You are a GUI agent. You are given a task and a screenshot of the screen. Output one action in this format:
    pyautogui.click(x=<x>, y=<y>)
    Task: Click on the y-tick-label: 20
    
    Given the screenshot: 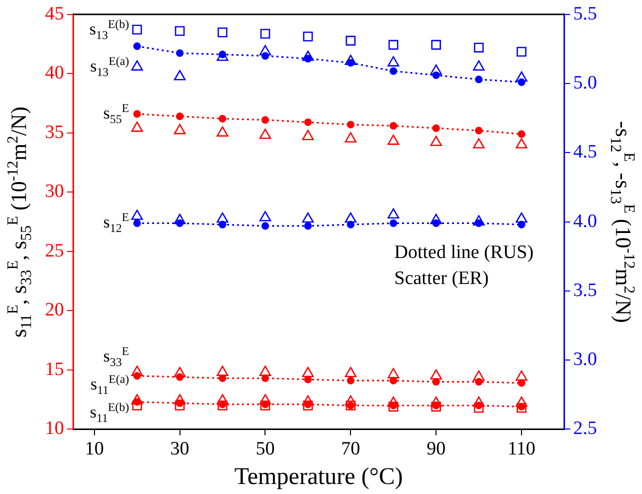 What is the action you would take?
    pyautogui.click(x=54, y=310)
    